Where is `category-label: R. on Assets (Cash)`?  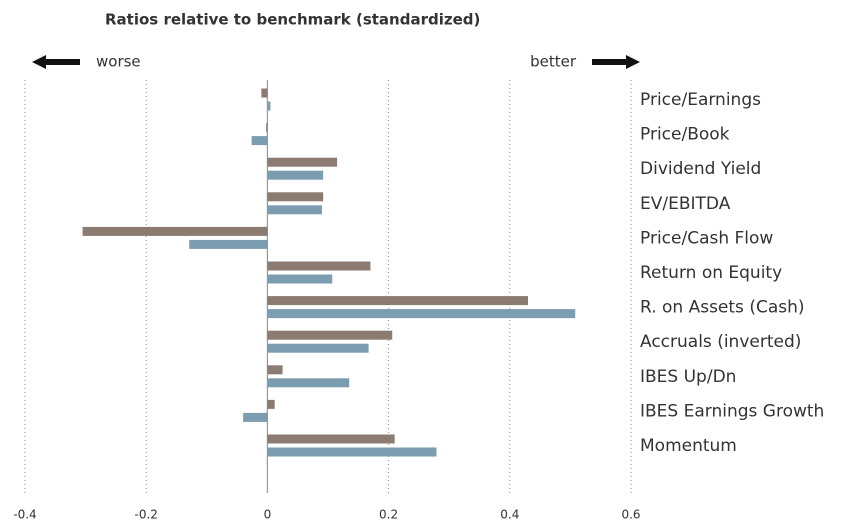
category-label: R. on Assets (Cash) is located at coordinates (722, 308).